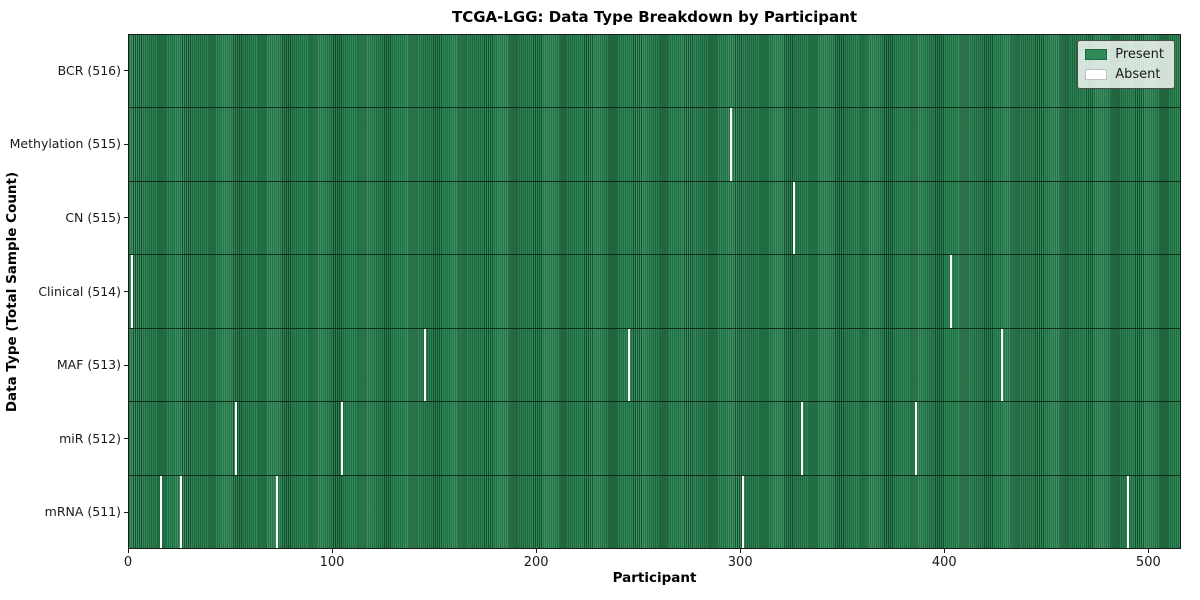  Describe the element at coordinates (93, 217) in the screenshot. I see `y-tick-label: CN (515)` at that location.